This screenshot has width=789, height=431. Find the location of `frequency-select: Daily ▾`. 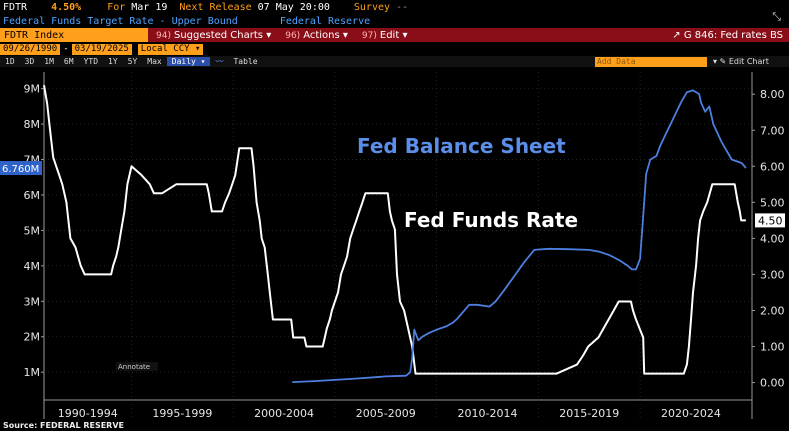

frequency-select: Daily ▾ is located at coordinates (188, 61).